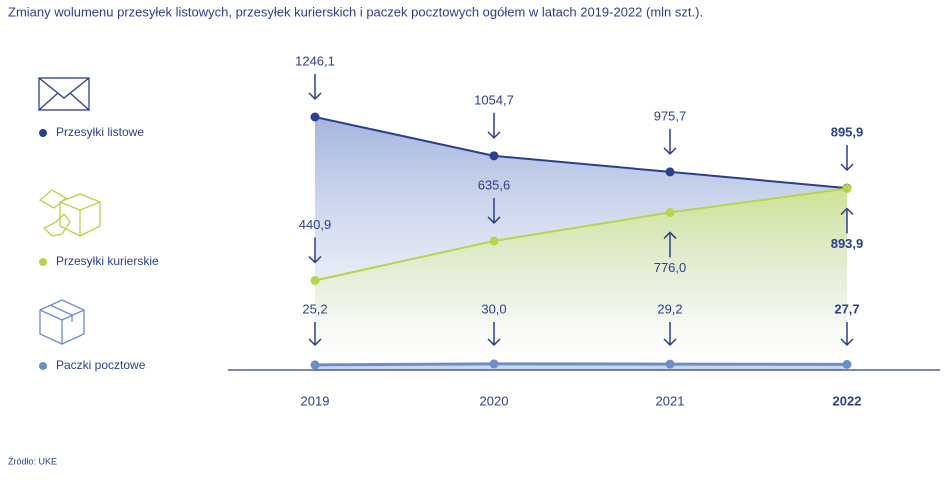 The width and height of the screenshot is (948, 485). What do you see at coordinates (315, 60) in the screenshot?
I see `value-label: 1246,1` at bounding box center [315, 60].